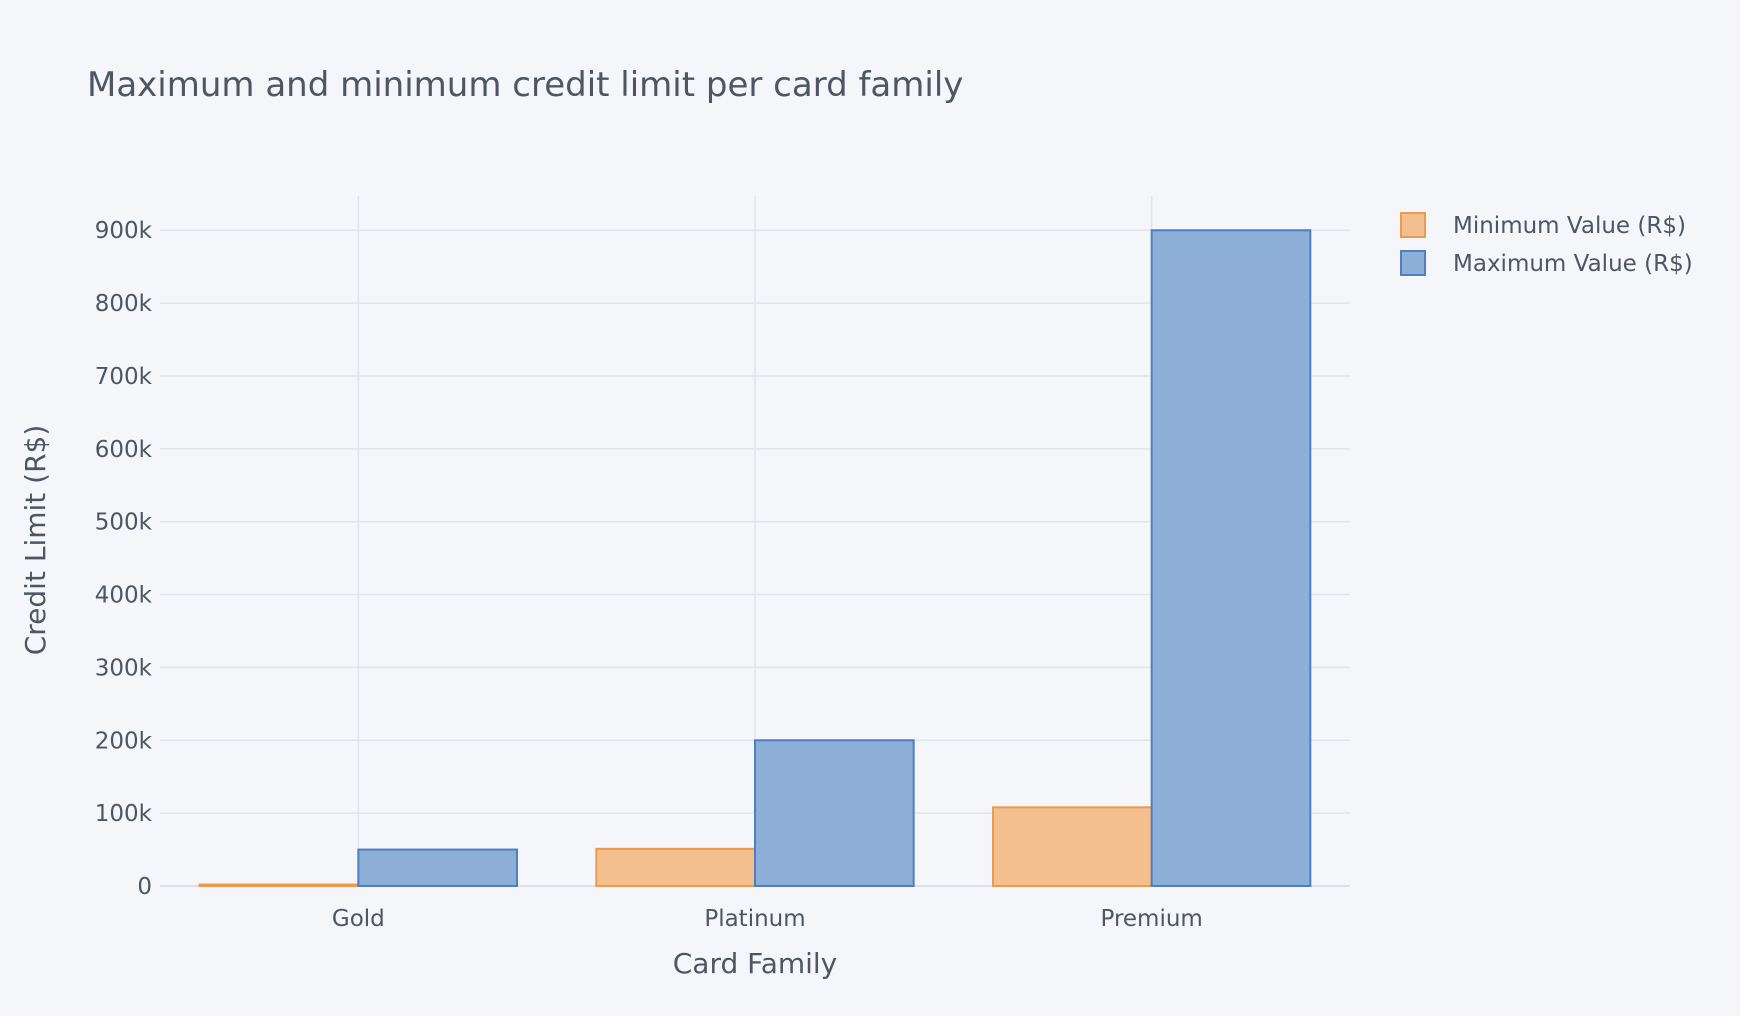 The image size is (1740, 1016). Describe the element at coordinates (124, 304) in the screenshot. I see `y-tick-label: 800k` at that location.